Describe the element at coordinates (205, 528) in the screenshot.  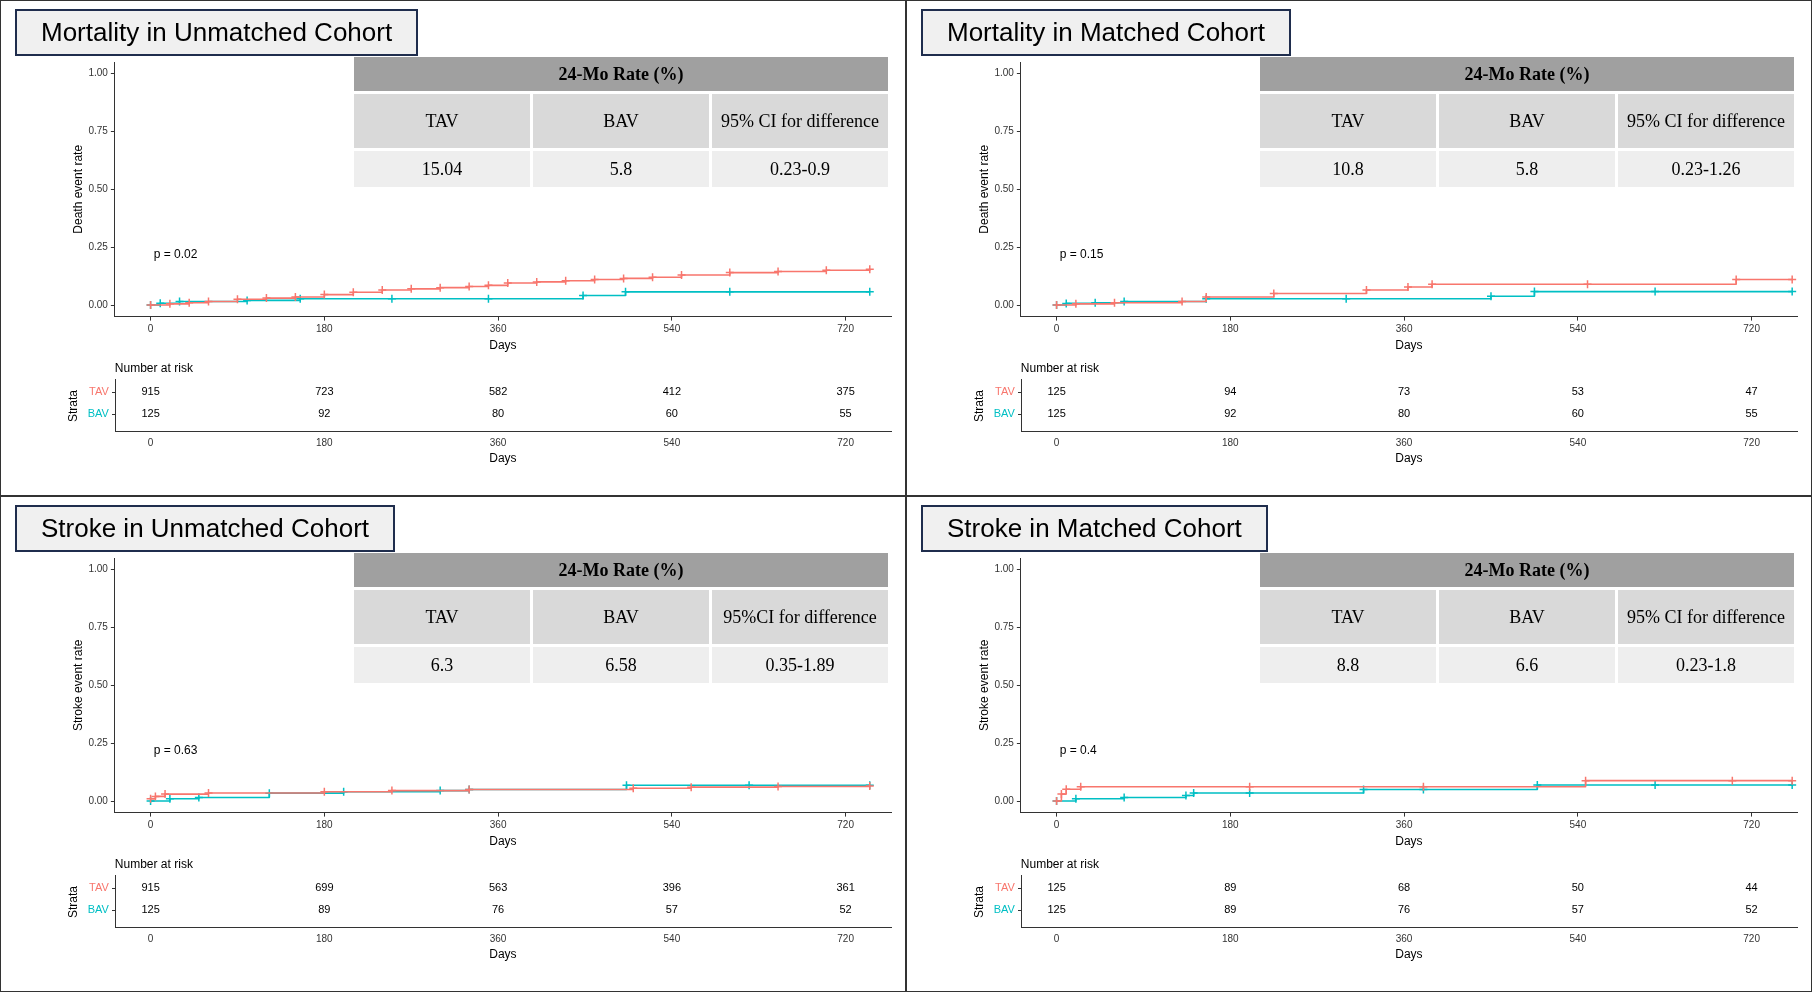
I see `chart-title: Stroke in Unmatched Cohort` at that location.